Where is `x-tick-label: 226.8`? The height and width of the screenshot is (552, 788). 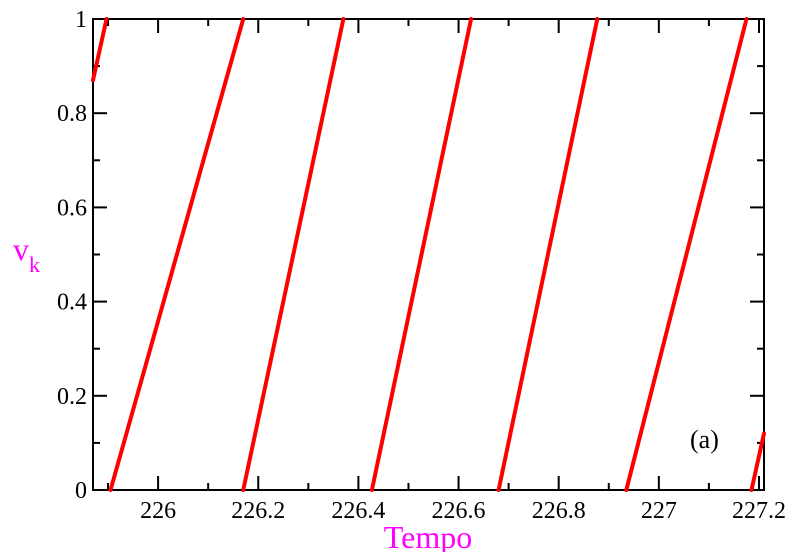
x-tick-label: 226.8 is located at coordinates (559, 511).